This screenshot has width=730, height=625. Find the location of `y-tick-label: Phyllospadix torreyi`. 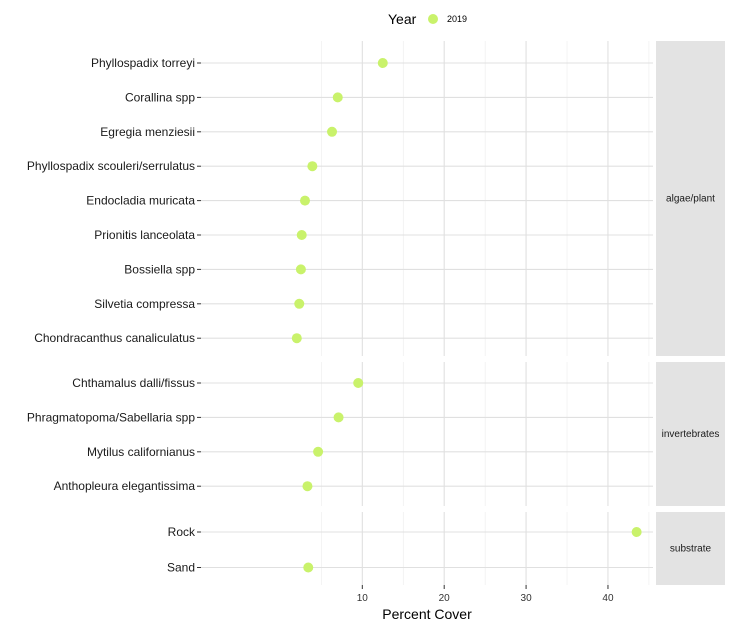

y-tick-label: Phyllospadix torreyi is located at coordinates (143, 63).